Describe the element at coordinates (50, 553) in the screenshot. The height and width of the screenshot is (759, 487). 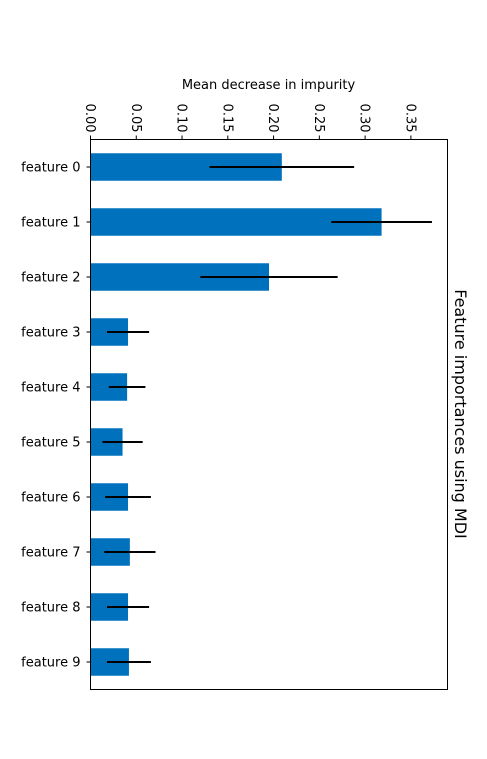
I see `y-tick-label: feature 7` at that location.